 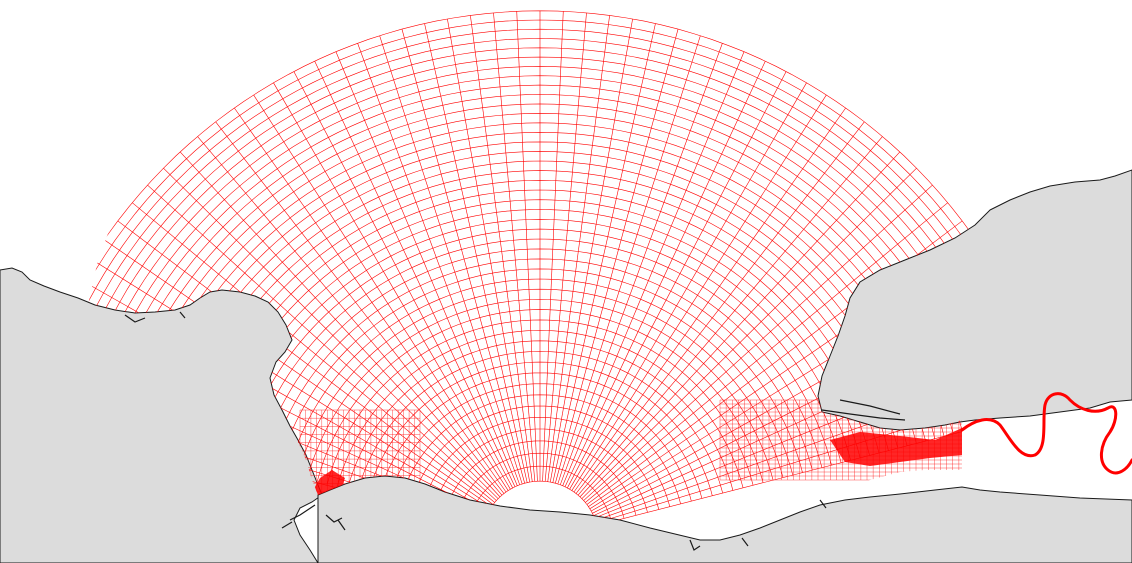 What do you see at coordinates (896, 447) in the screenshot?
I see `estuary-mouth-fill` at bounding box center [896, 447].